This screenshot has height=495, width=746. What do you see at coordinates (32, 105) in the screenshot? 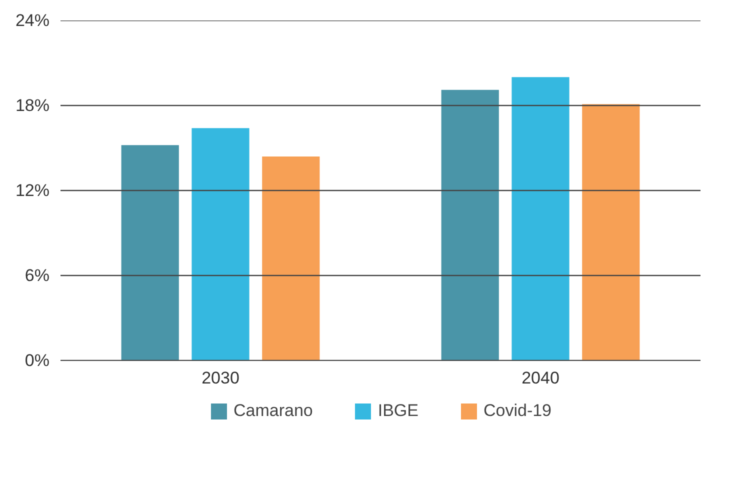
I see `y-tick-label: 18%` at bounding box center [32, 105].